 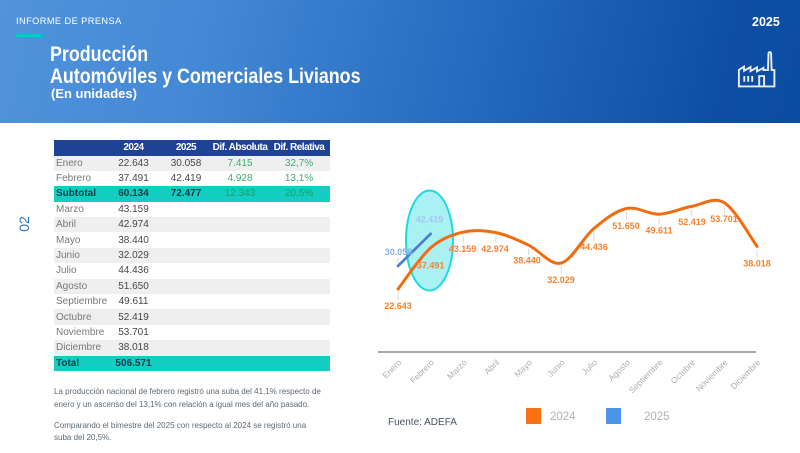 I want to click on svg-text: Septiembre, so click(x=646, y=376).